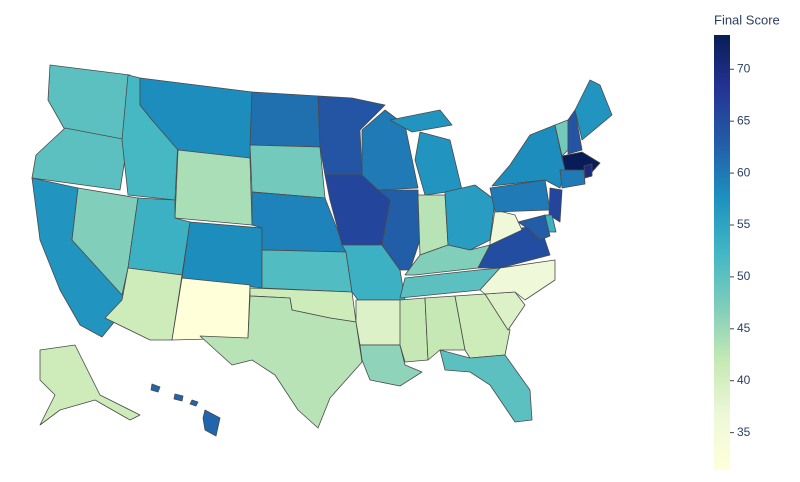 This screenshot has width=800, height=482. I want to click on colorbar-tick-label: 40, so click(744, 380).